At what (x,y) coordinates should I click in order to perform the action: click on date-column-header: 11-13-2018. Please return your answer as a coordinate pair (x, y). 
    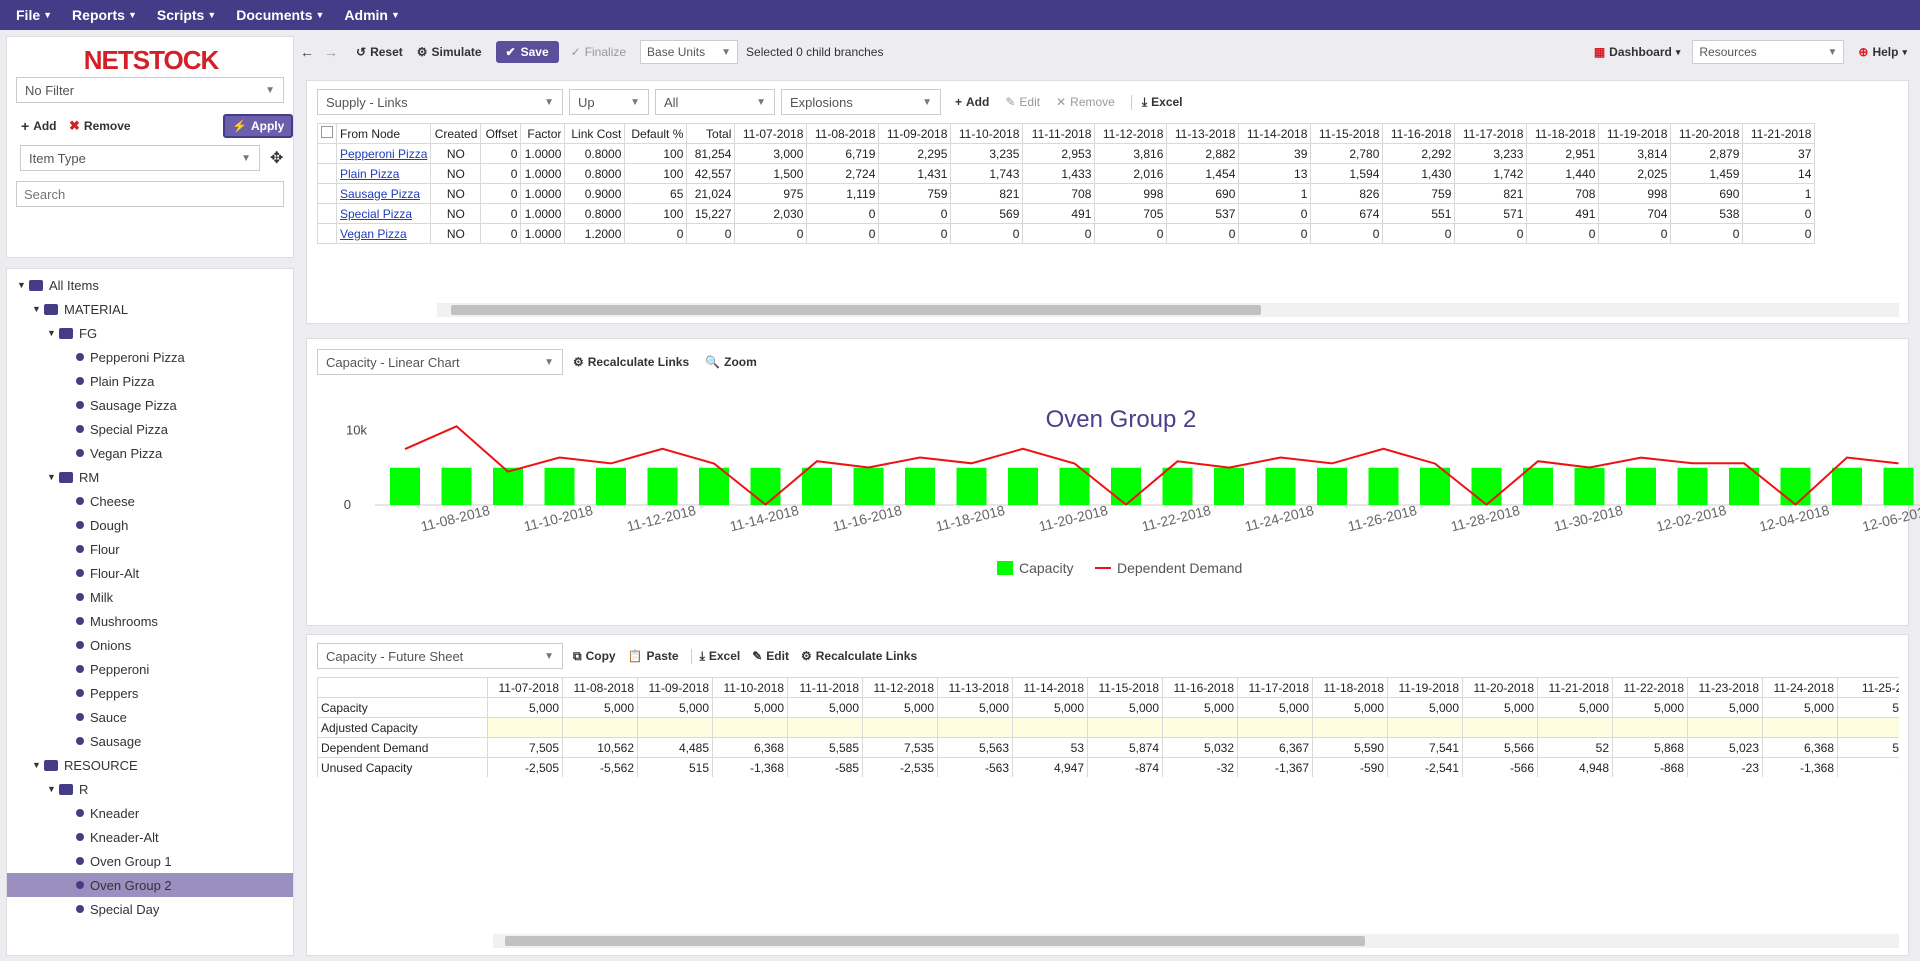
    Looking at the image, I should click on (975, 687).